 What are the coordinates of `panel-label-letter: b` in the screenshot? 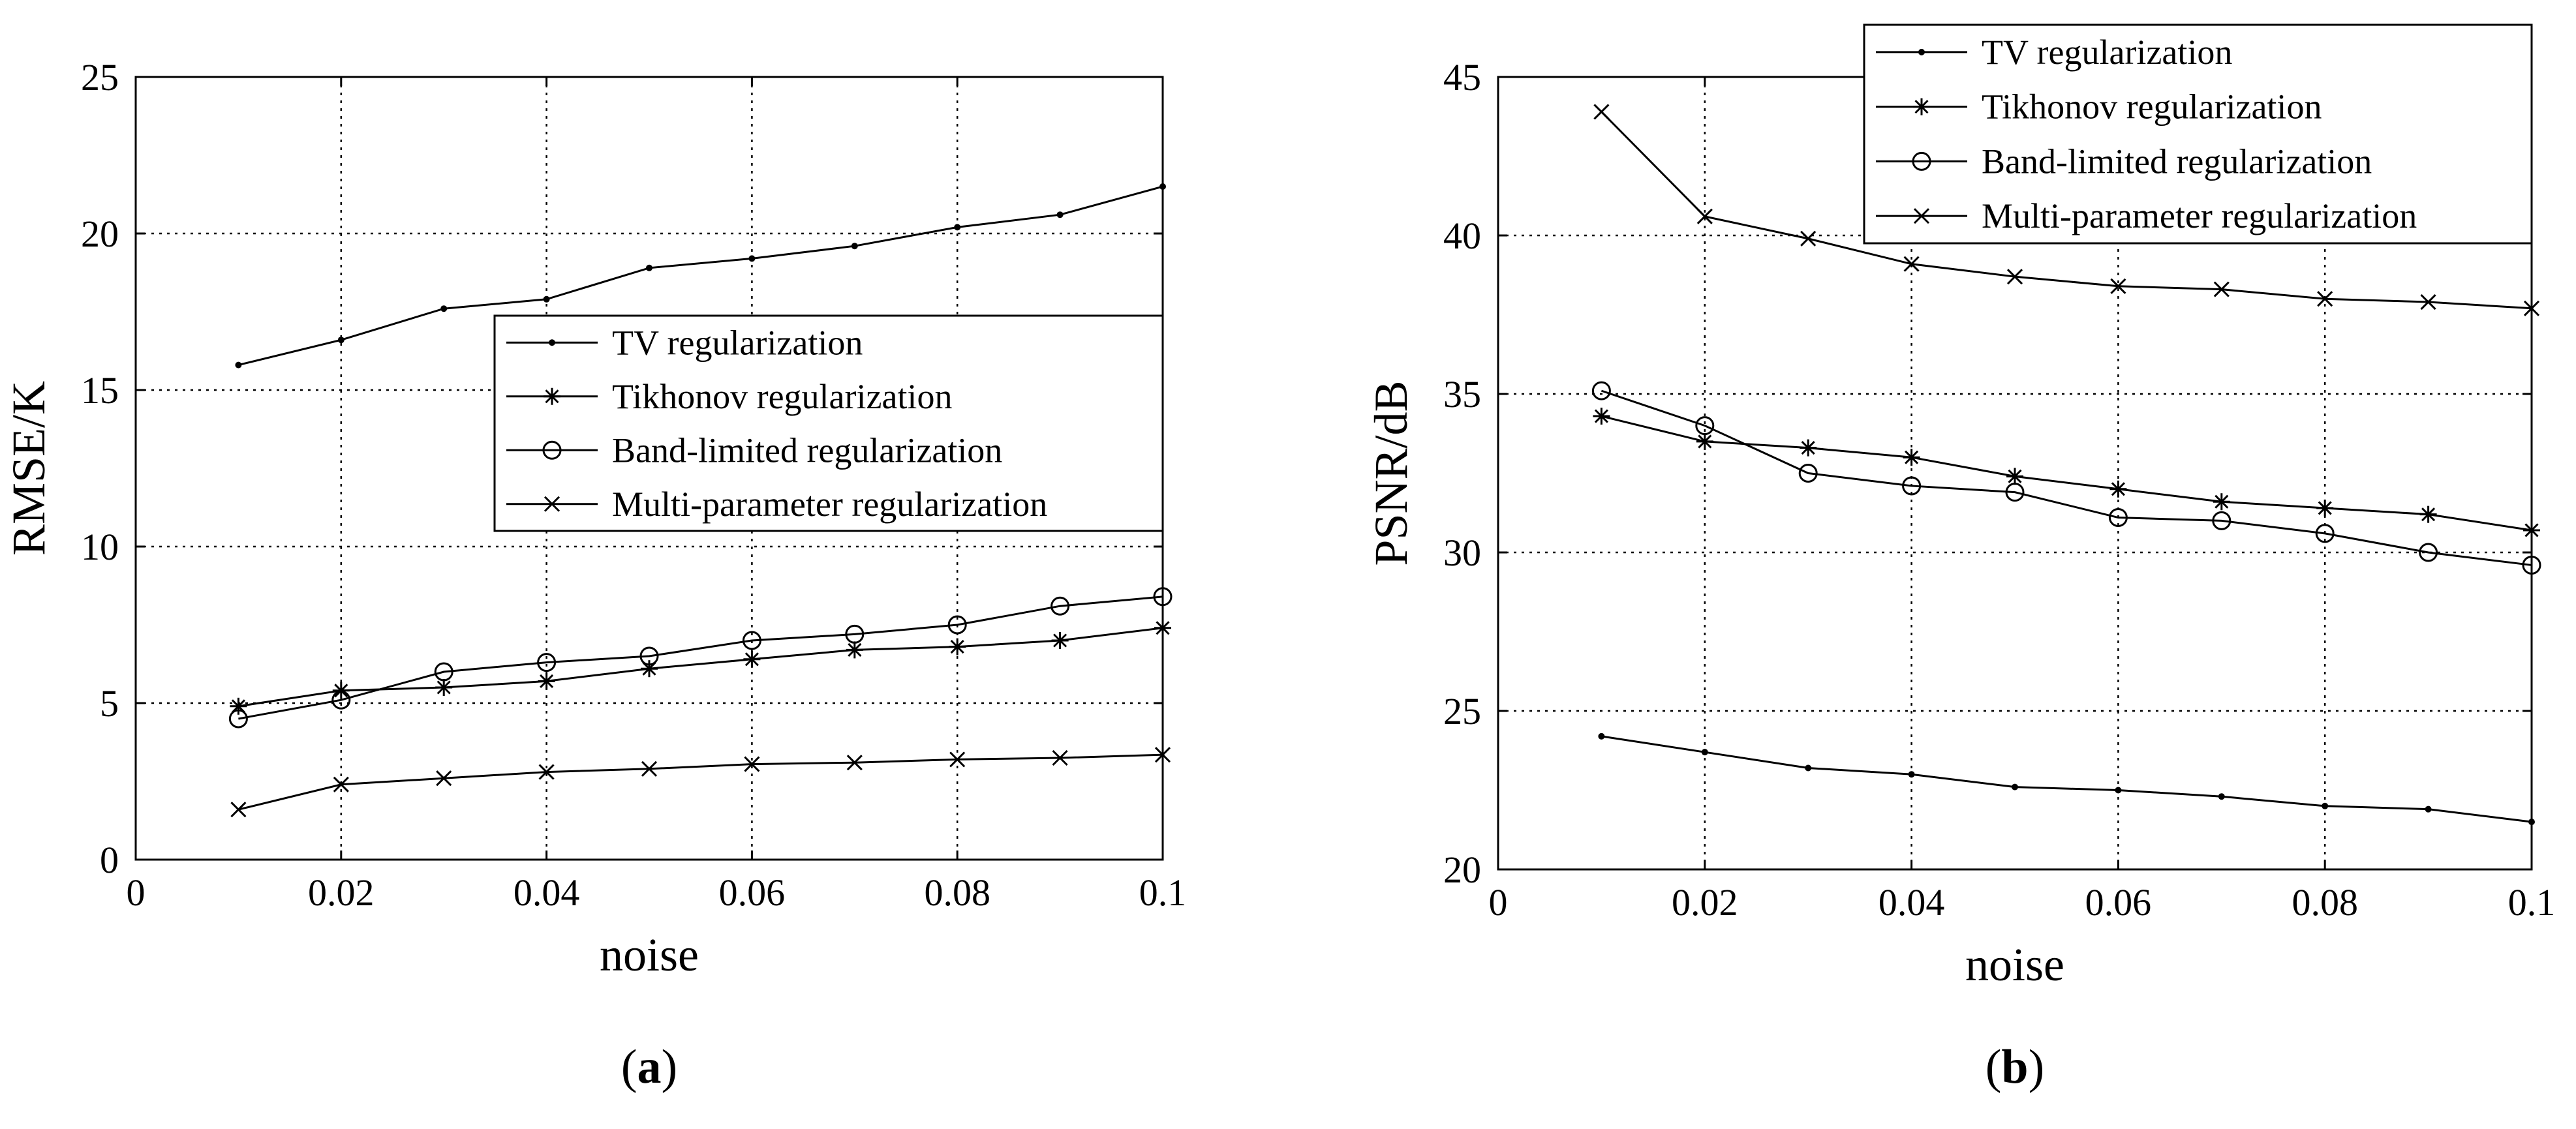 It's located at (2014, 1067).